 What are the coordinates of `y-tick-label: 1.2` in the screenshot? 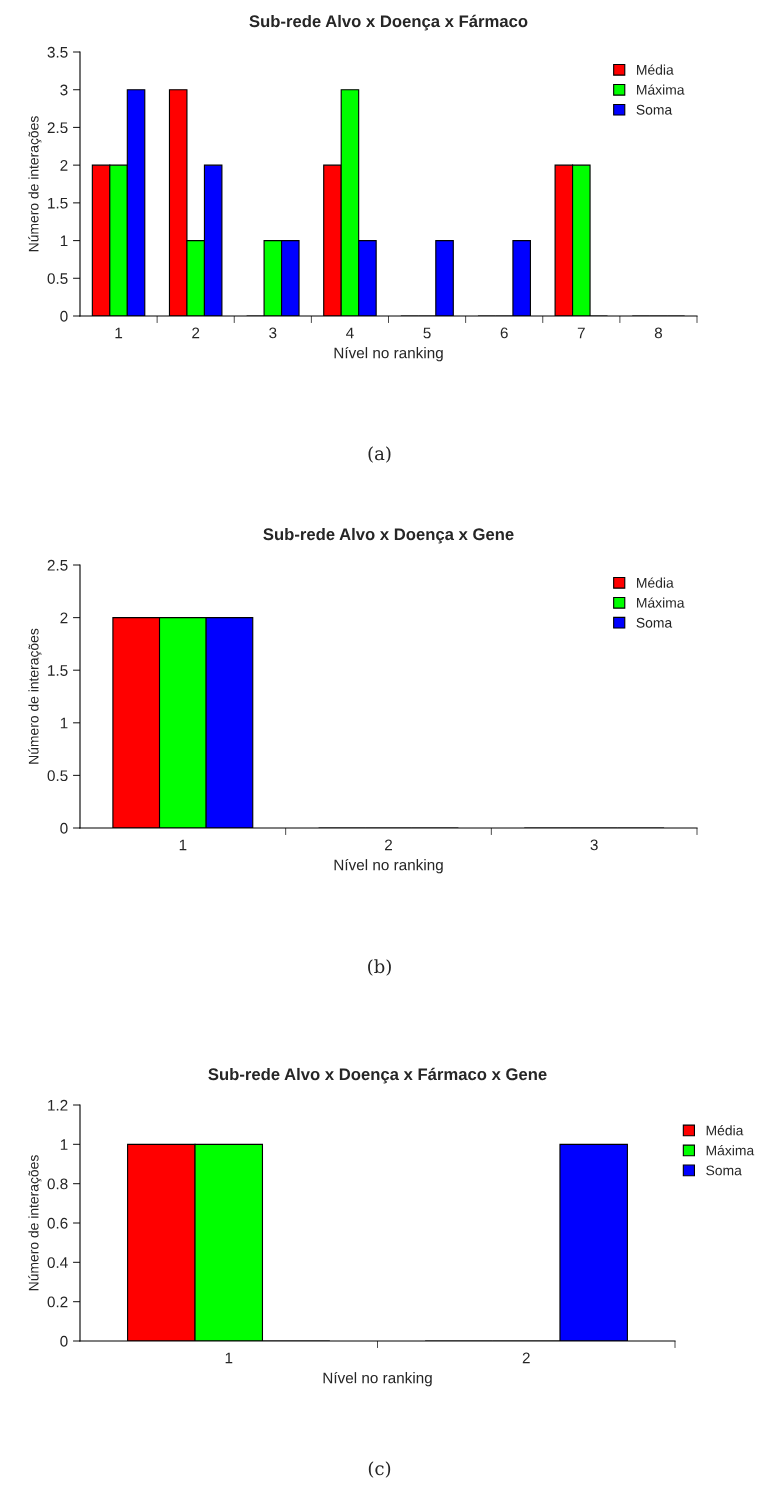 It's located at (58, 1105).